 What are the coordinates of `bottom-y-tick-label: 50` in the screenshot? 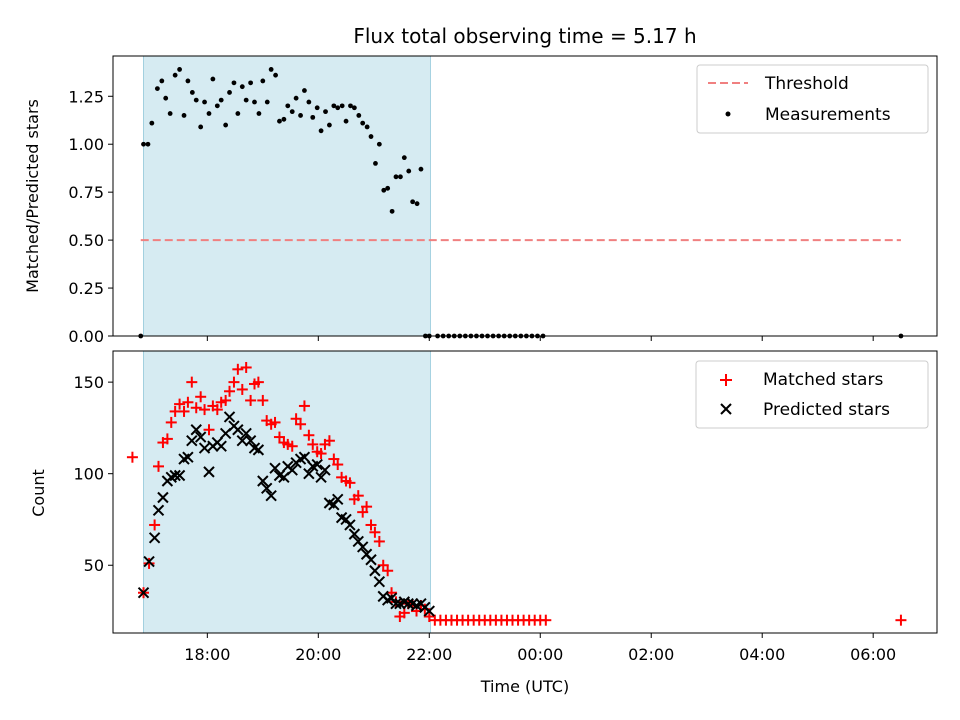 It's located at (94, 565).